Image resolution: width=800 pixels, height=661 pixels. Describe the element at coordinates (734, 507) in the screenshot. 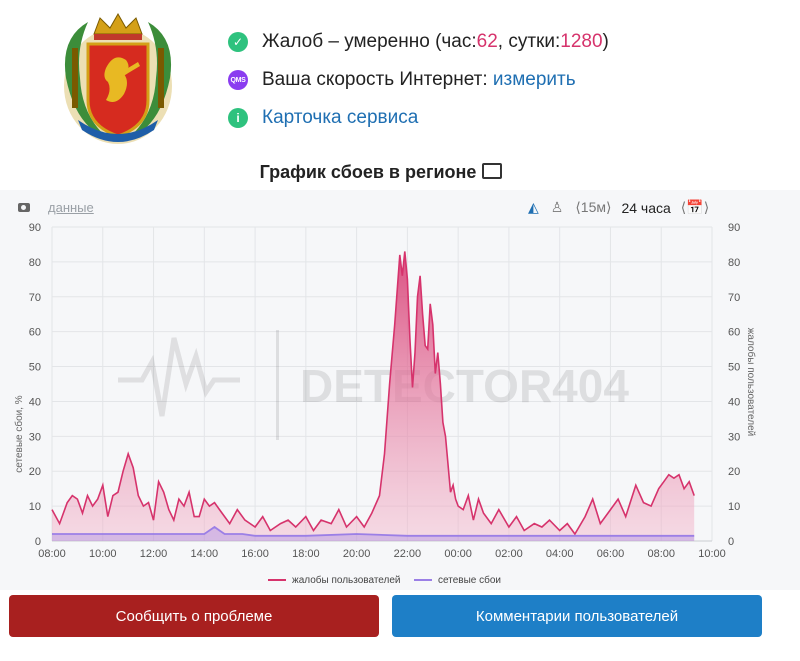

I see `y-tick-label-right: 10` at that location.